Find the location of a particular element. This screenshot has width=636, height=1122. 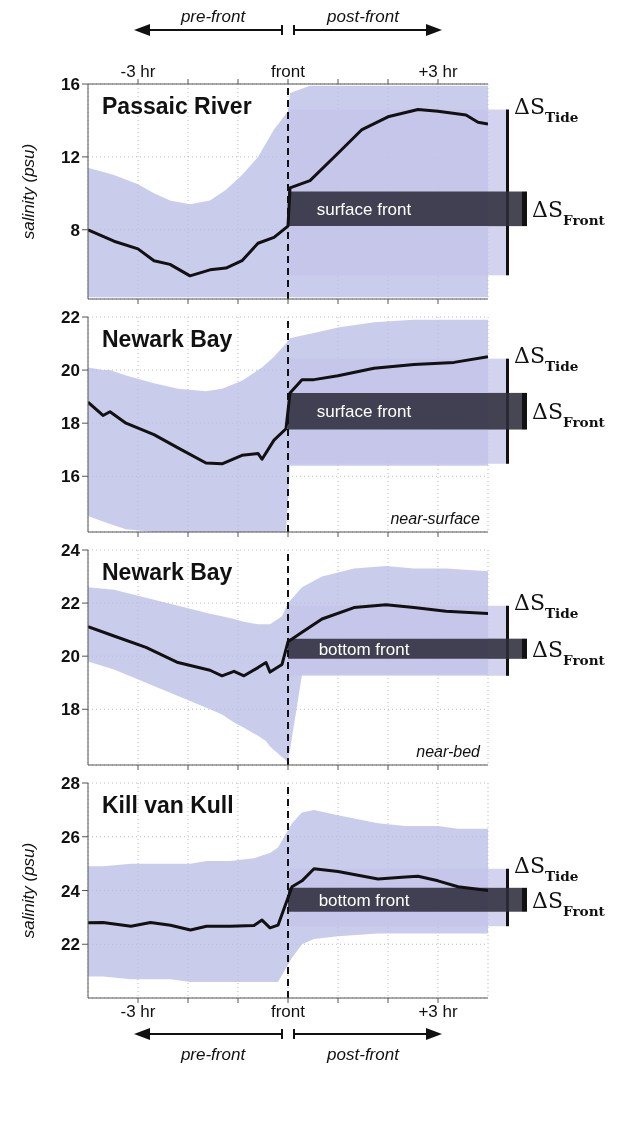

y-tick-label: 28 is located at coordinates (70, 784).